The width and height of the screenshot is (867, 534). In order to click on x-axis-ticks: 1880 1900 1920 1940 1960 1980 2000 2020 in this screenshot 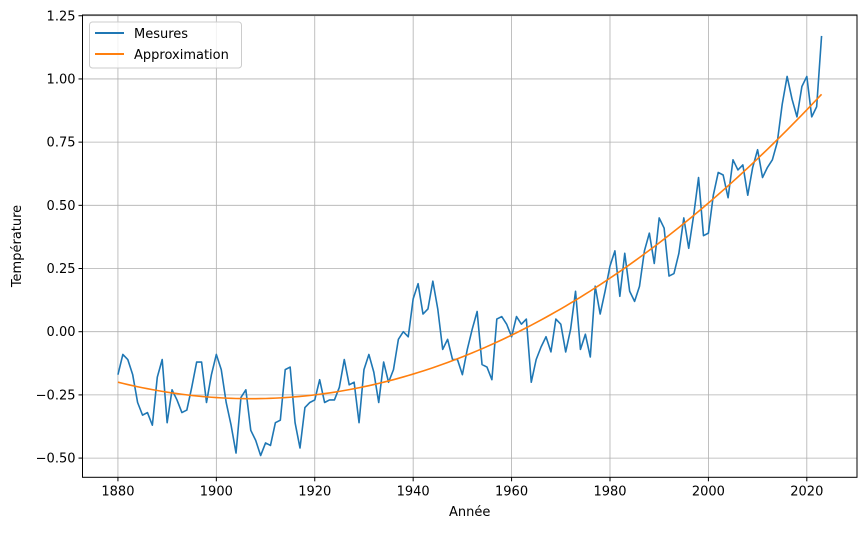, I will do `click(462, 488)`.